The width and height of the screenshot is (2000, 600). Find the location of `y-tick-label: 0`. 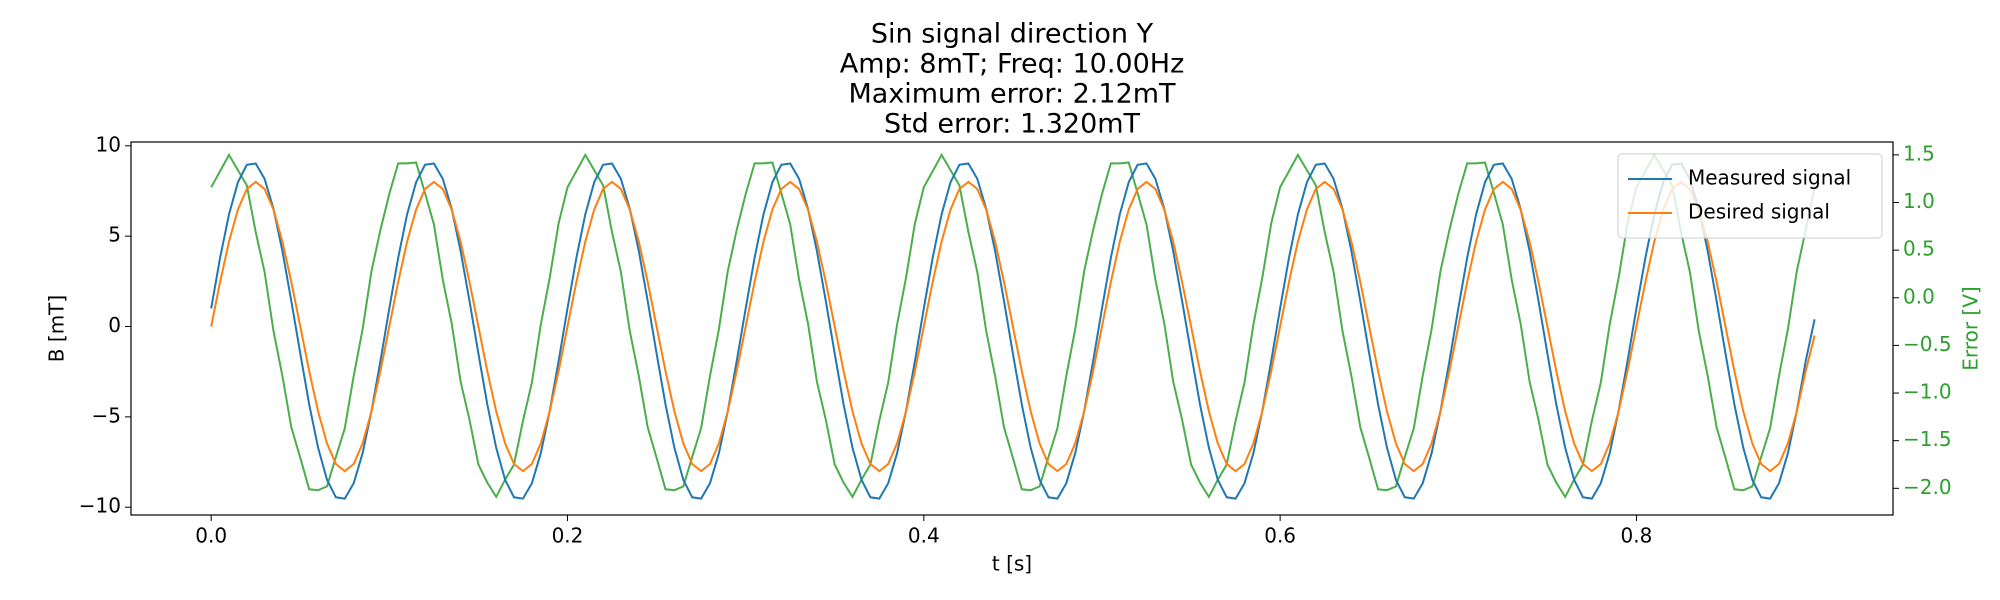

y-tick-label: 0 is located at coordinates (114, 325).